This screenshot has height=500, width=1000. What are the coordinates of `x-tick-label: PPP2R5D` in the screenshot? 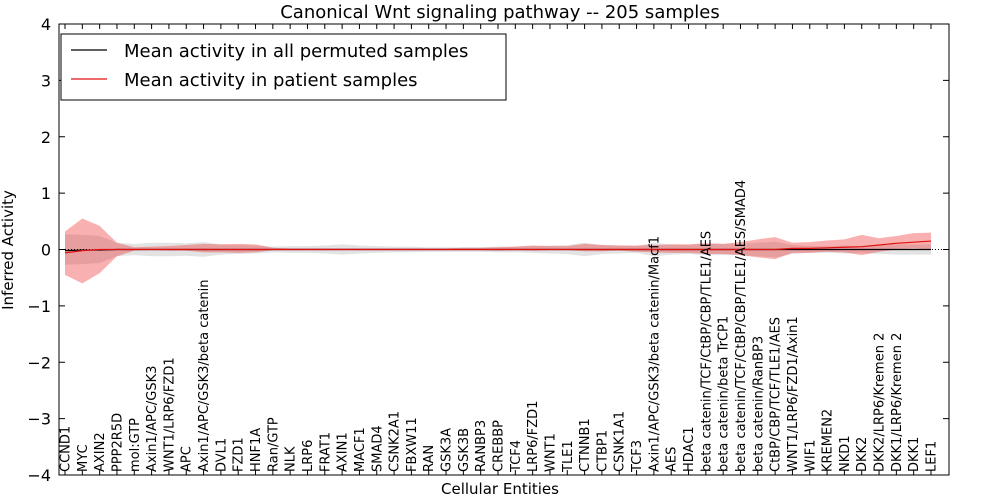 It's located at (117, 442).